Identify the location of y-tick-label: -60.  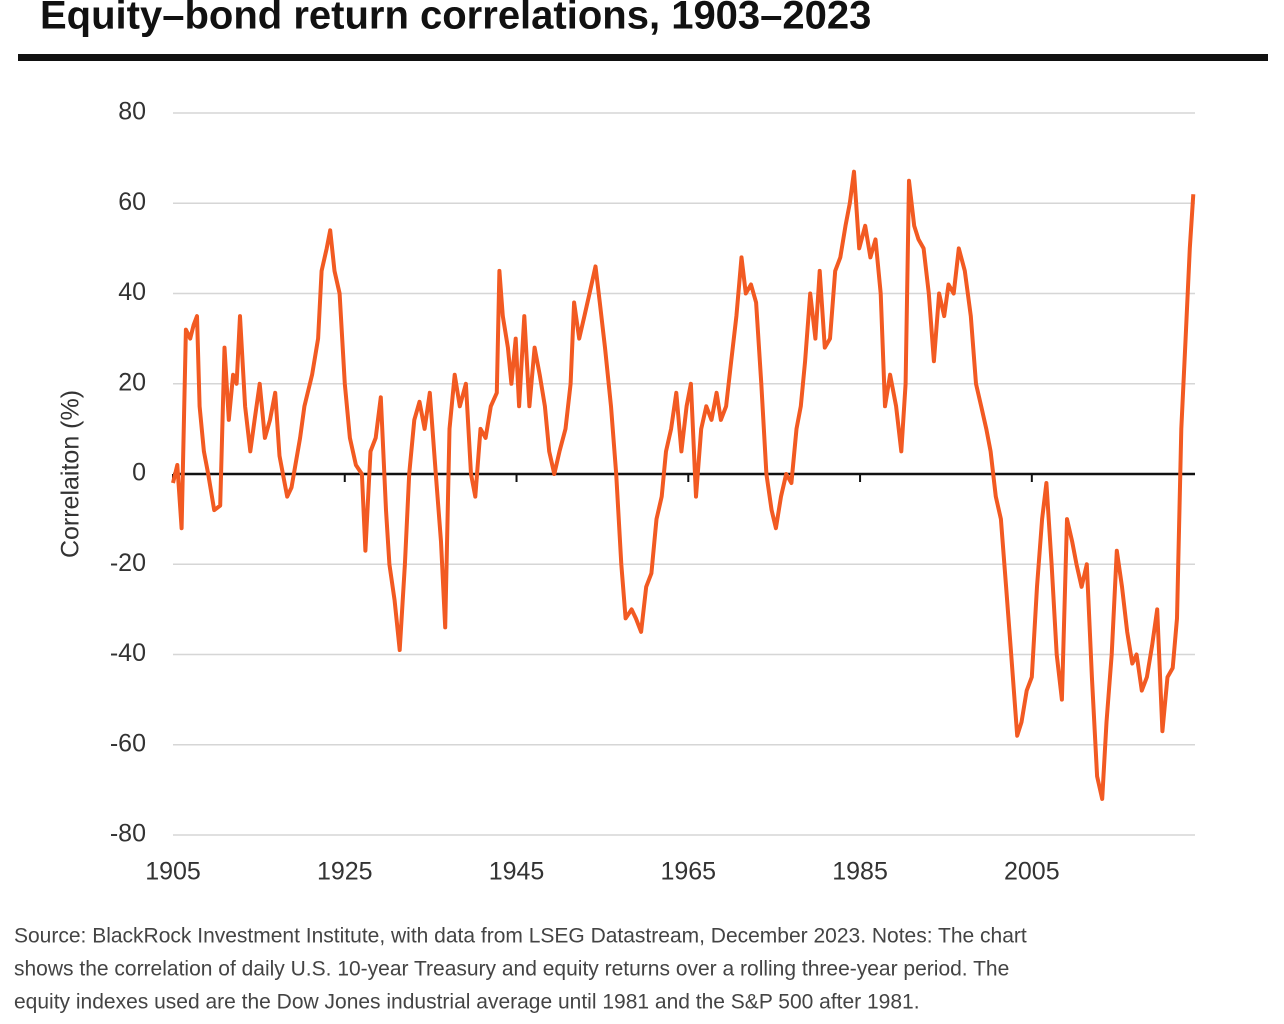
(128, 743).